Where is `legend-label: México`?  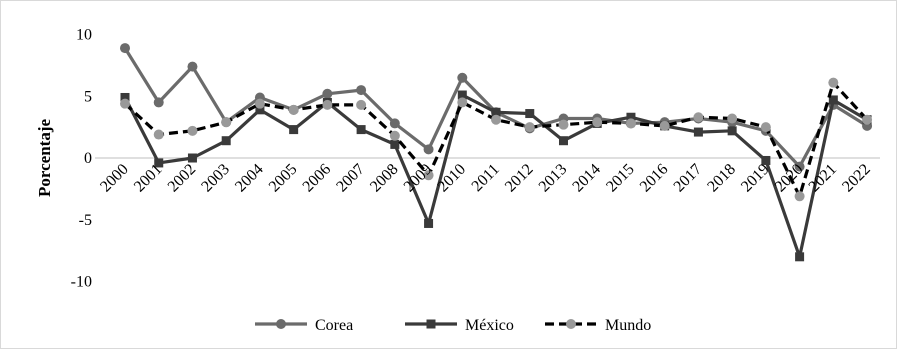
legend-label: México is located at coordinates (489, 325).